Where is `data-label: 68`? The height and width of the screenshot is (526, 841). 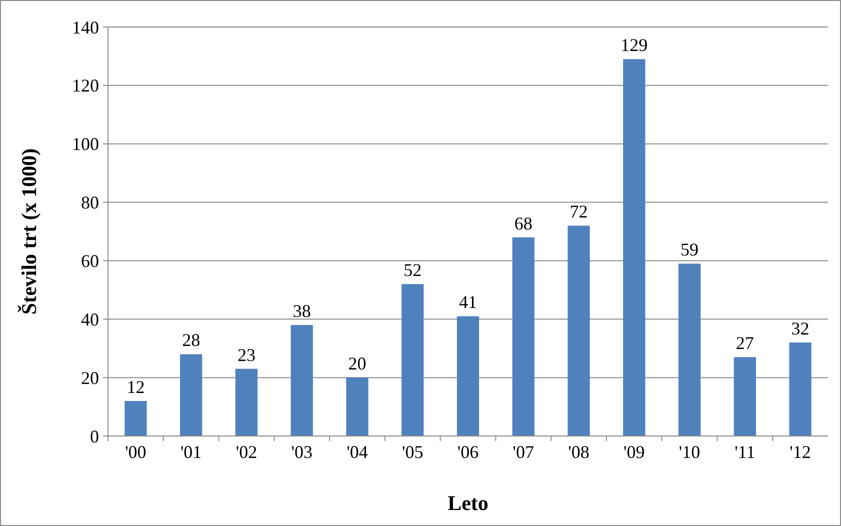
data-label: 68 is located at coordinates (523, 223).